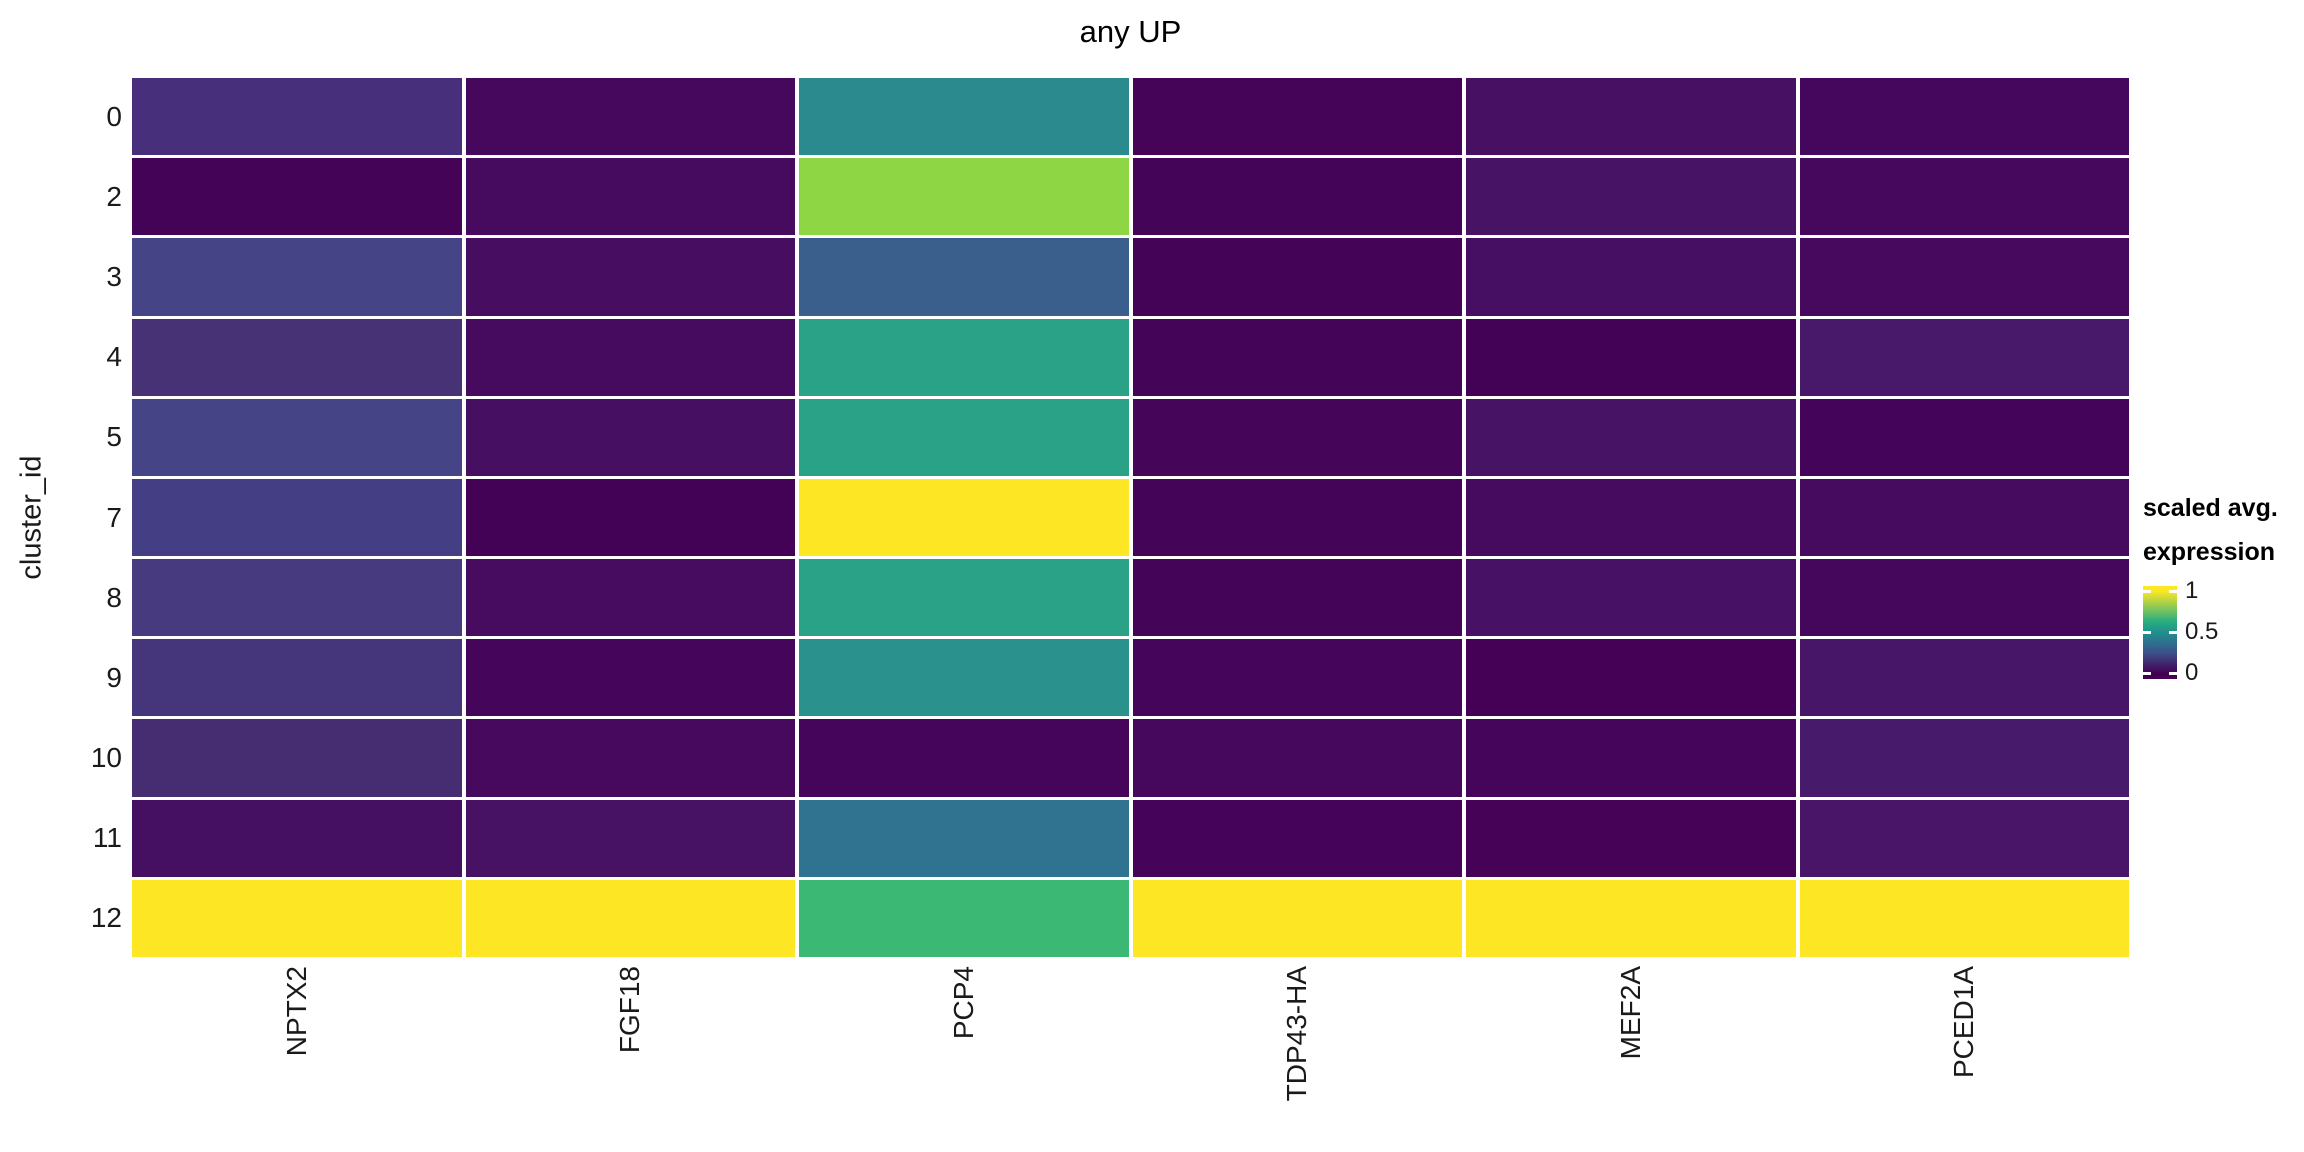 Image resolution: width=2304 pixels, height=1152 pixels. Describe the element at coordinates (114, 437) in the screenshot. I see `y-tick-label: 5` at that location.